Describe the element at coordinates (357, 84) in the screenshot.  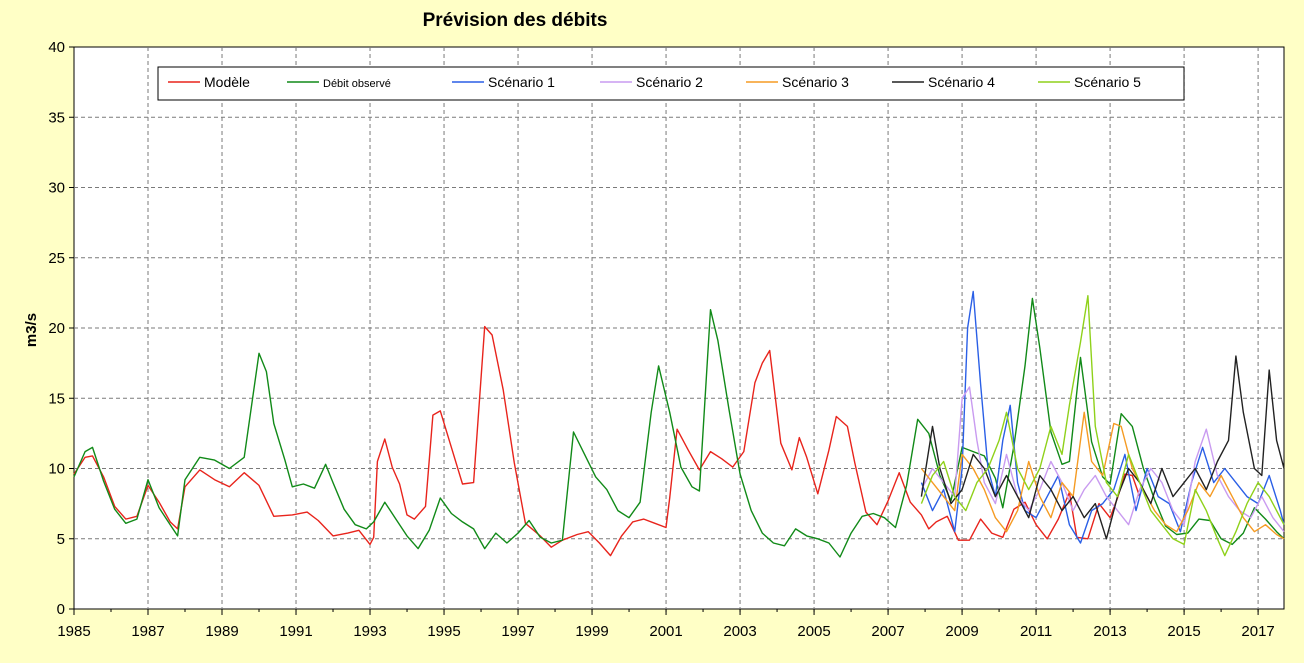
I see `legend-label: Débit observé` at that location.